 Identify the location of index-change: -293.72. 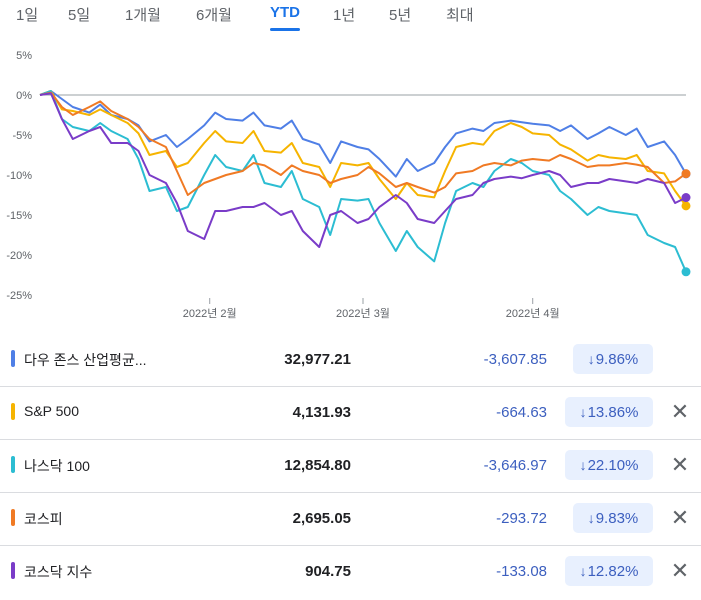
(521, 518).